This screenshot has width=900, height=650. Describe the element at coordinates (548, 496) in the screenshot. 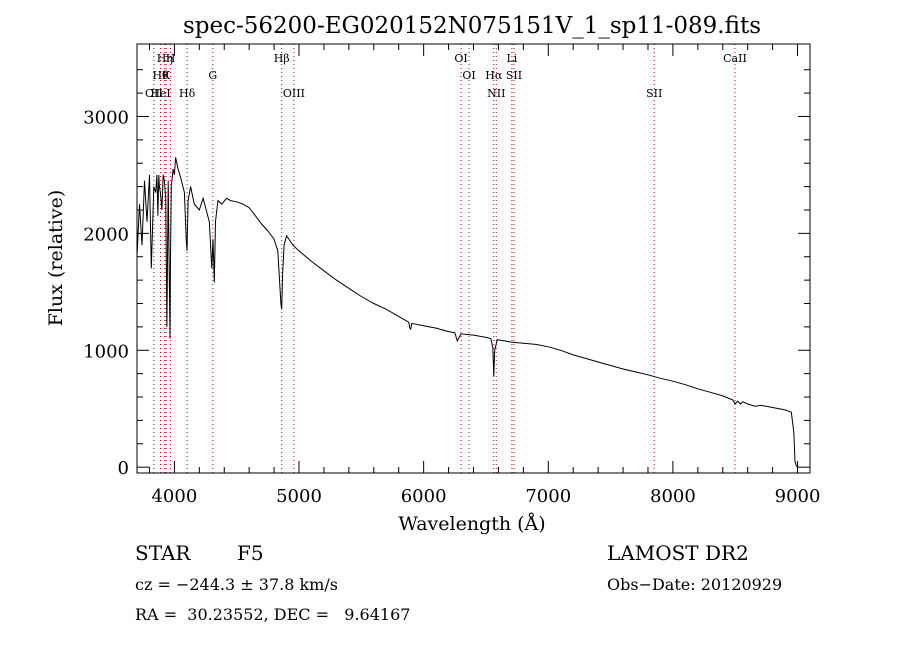

I see `x-tick-label: 7000` at that location.